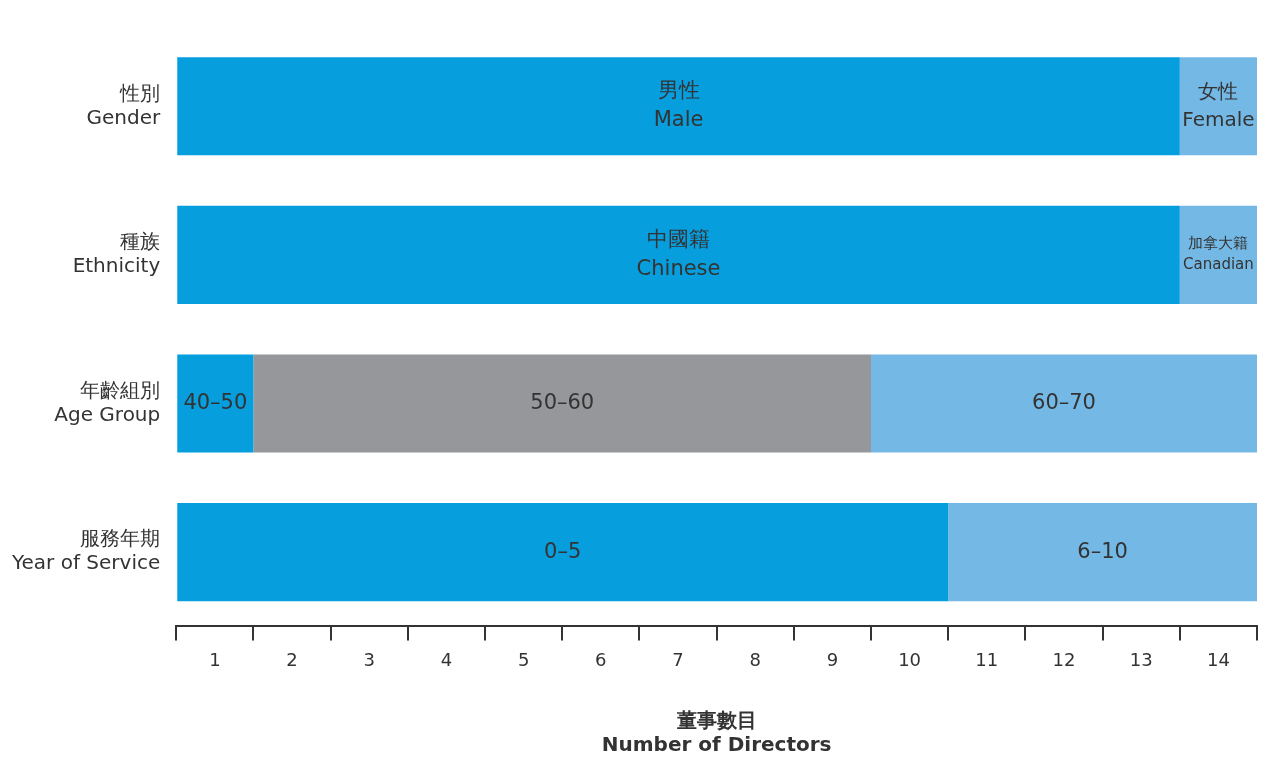  I want to click on data-label: 男性 Male, so click(678, 105).